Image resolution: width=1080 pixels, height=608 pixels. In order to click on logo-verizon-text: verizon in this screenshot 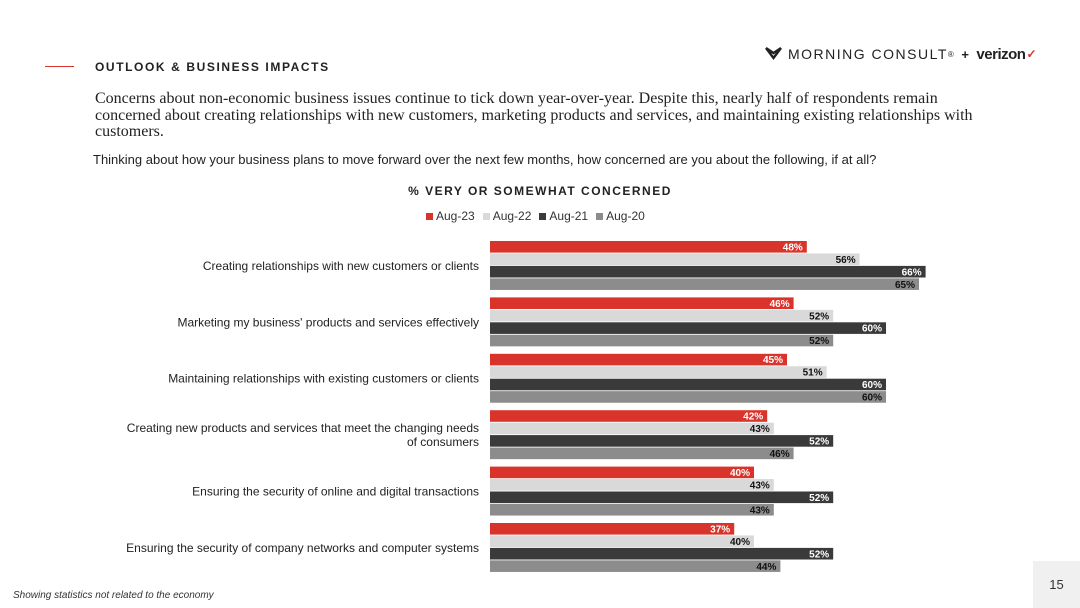, I will do `click(1001, 54)`.